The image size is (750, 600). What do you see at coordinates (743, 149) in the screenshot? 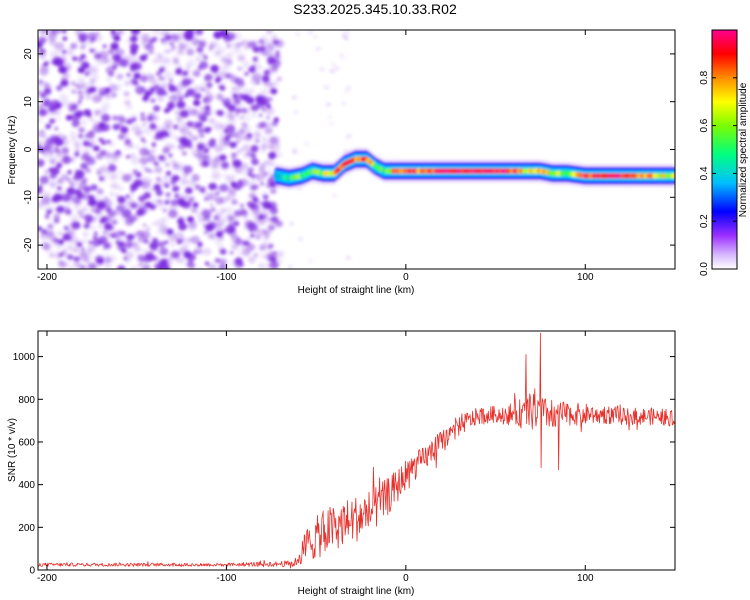
I see `colorbar-label: Normalized spectral amplitude` at bounding box center [743, 149].